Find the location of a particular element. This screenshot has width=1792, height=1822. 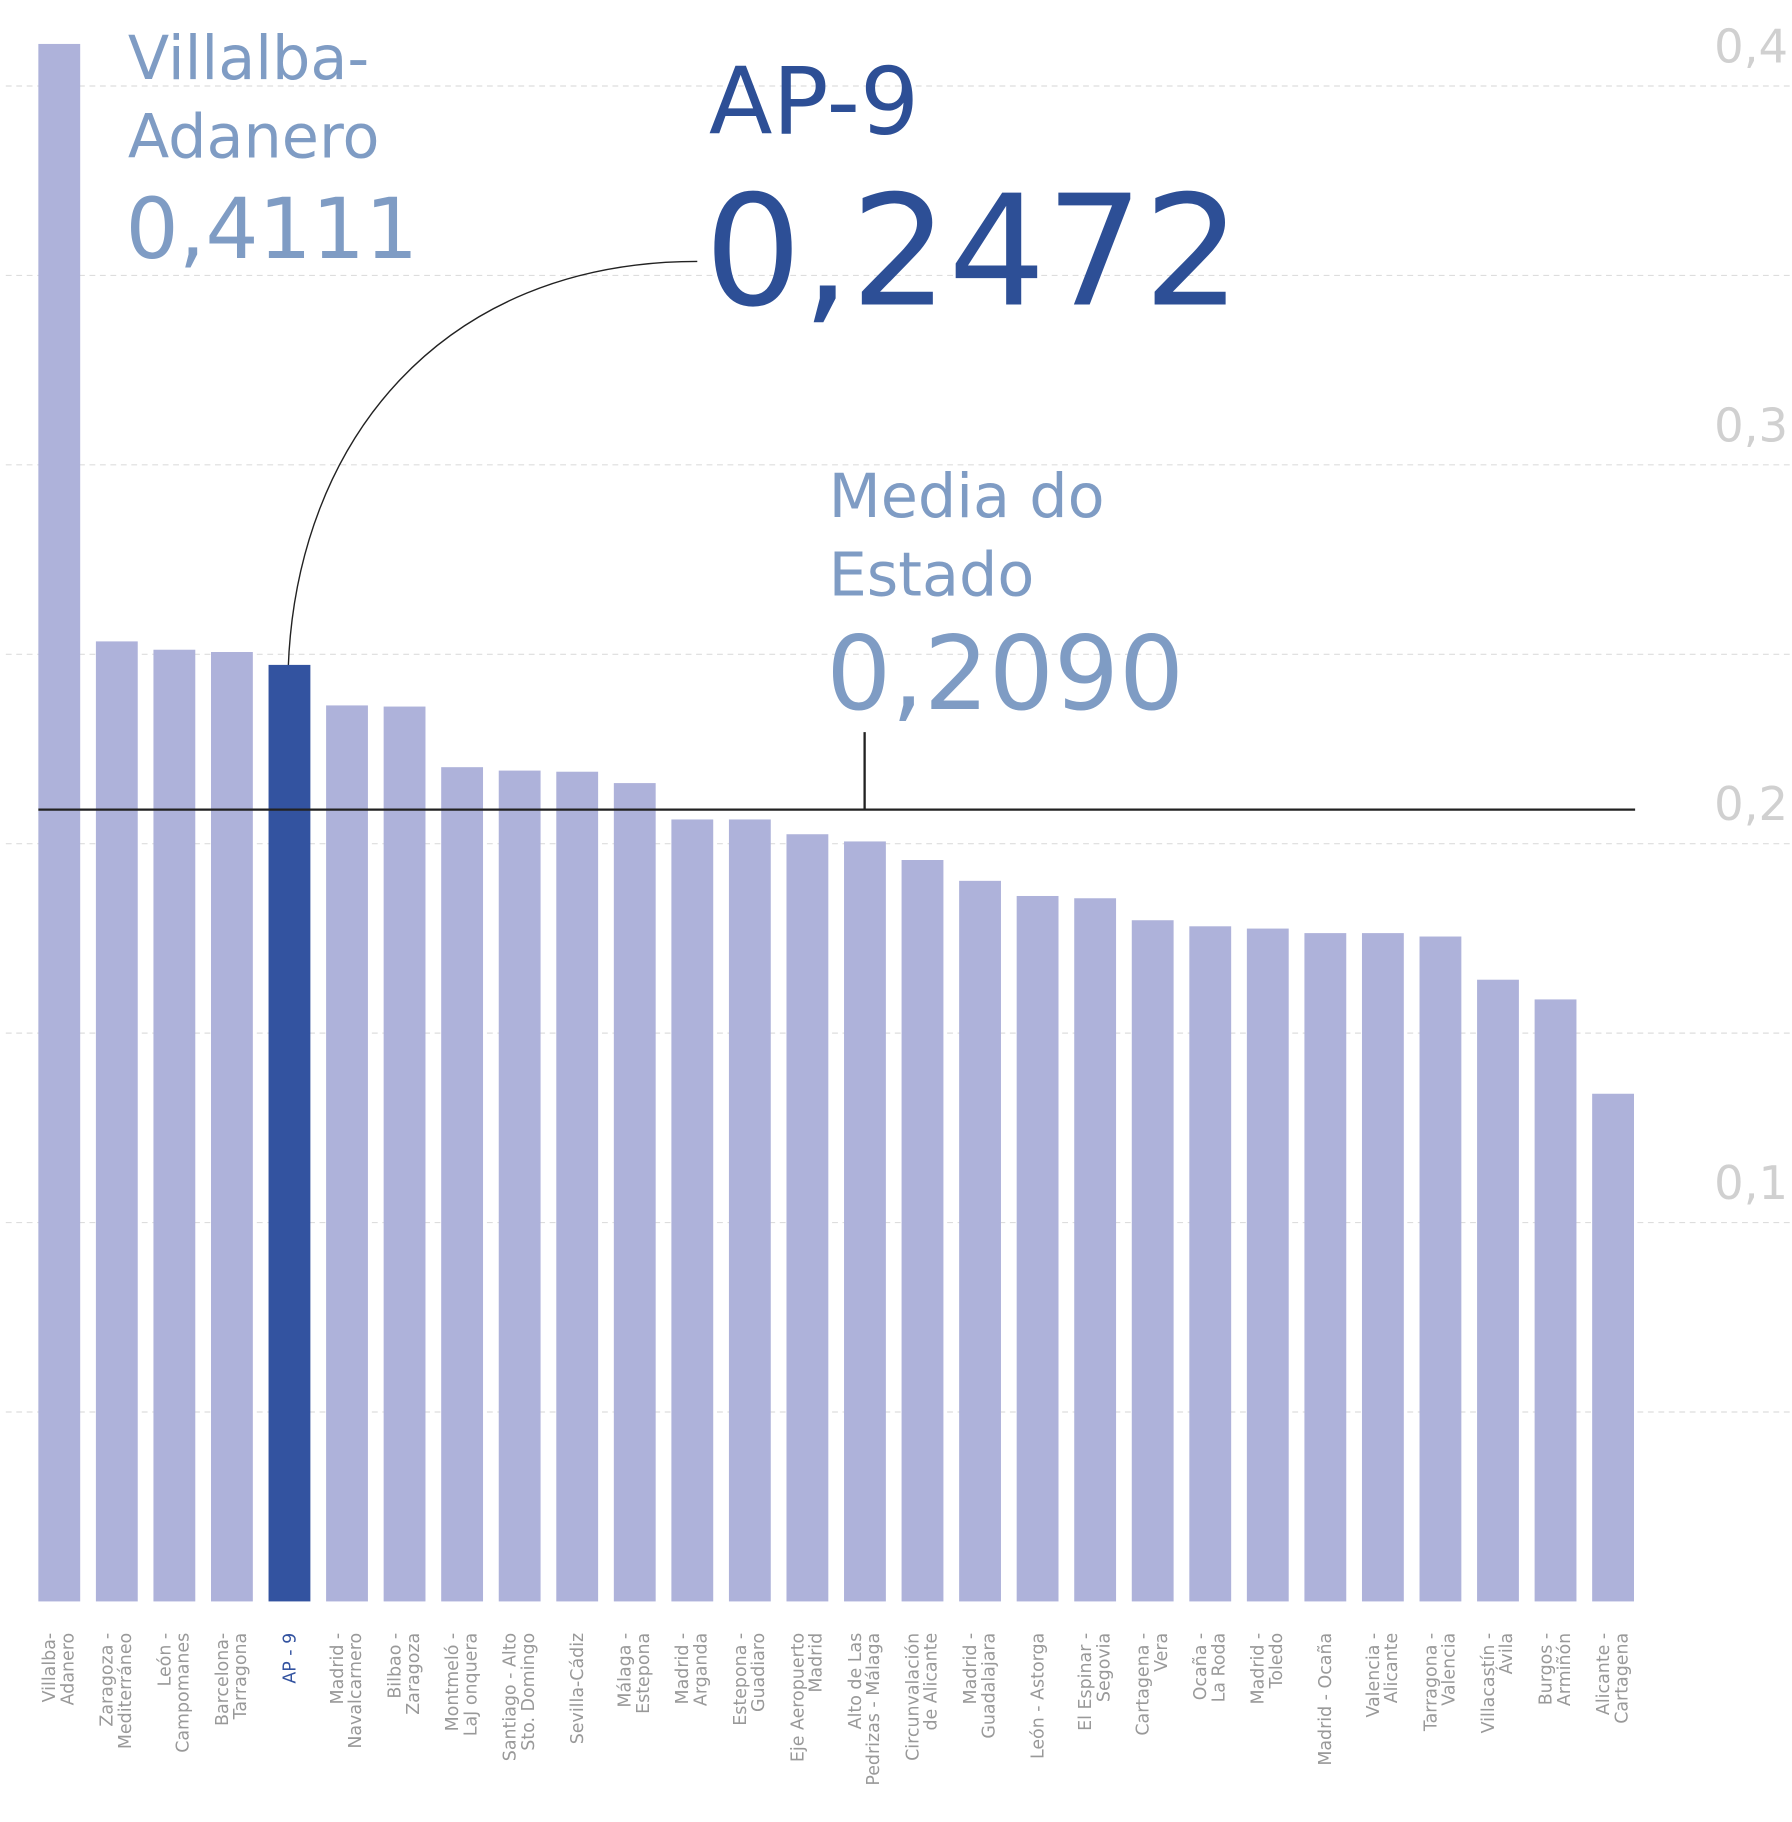

x-tick-label: Zaragoza -Mediterráneo is located at coordinates (117, 1691).